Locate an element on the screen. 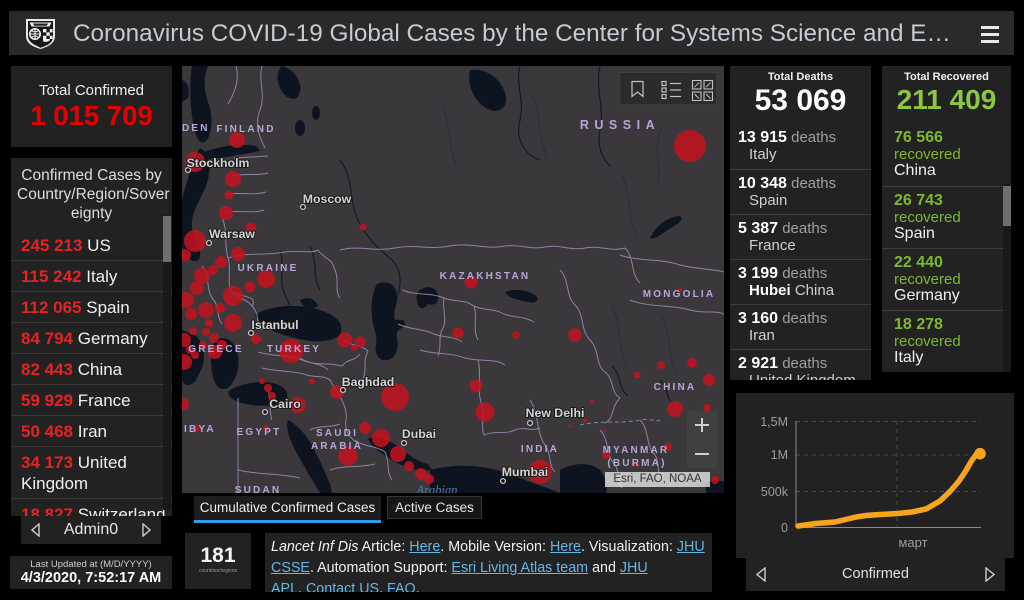 This screenshot has height=600, width=1024. svg-text: Arabian is located at coordinates (437, 488).